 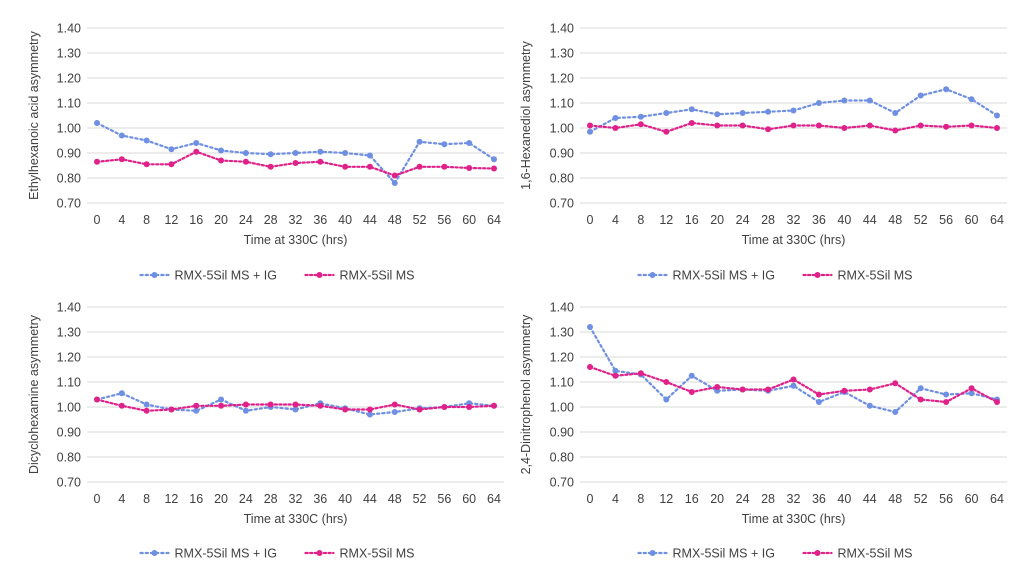 I want to click on legend-label: RMX-5Sil MS, so click(x=875, y=554).